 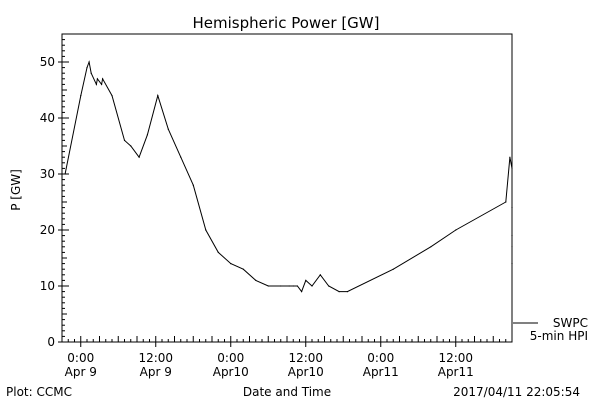 What do you see at coordinates (47, 286) in the screenshot?
I see `y-tick-label: 10` at bounding box center [47, 286].